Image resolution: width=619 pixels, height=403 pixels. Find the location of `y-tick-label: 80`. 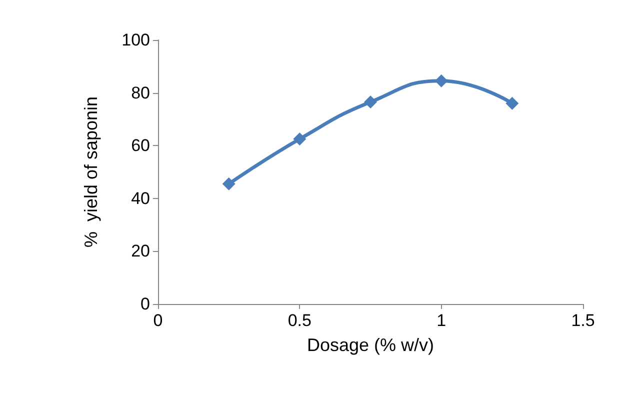

y-tick-label: 80 is located at coordinates (140, 92).